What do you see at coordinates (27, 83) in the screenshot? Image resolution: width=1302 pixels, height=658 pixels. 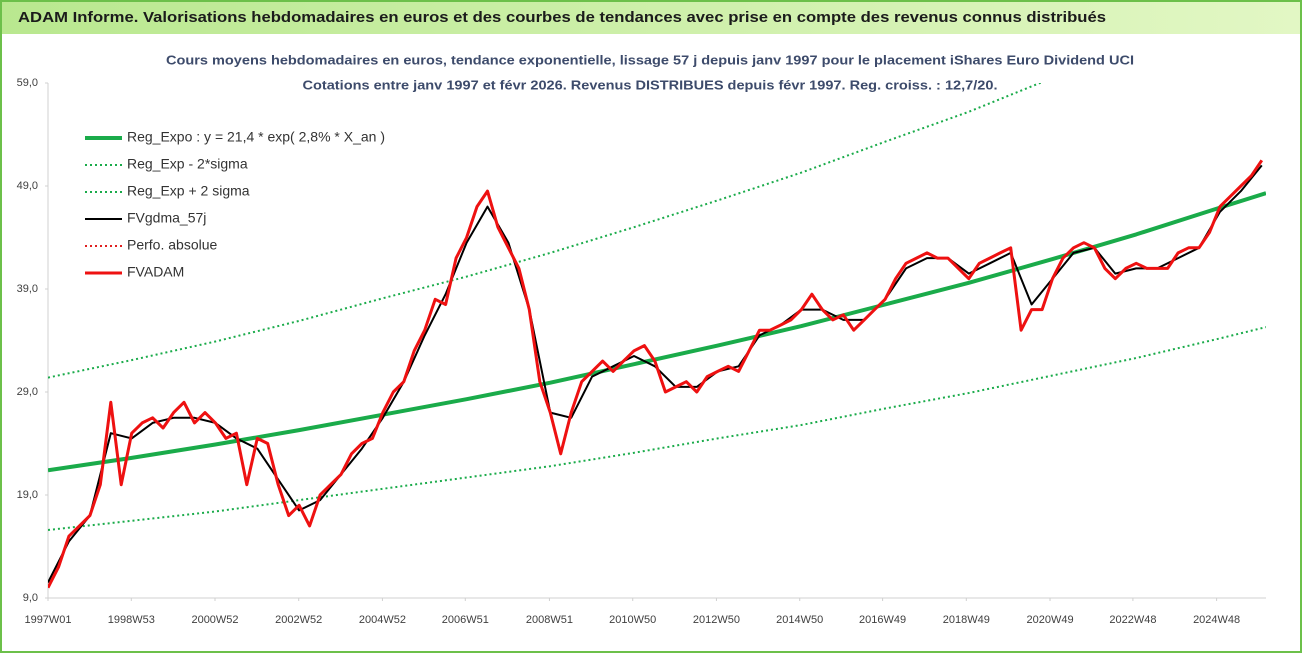 I see `y-tick-label: 59,0` at bounding box center [27, 83].